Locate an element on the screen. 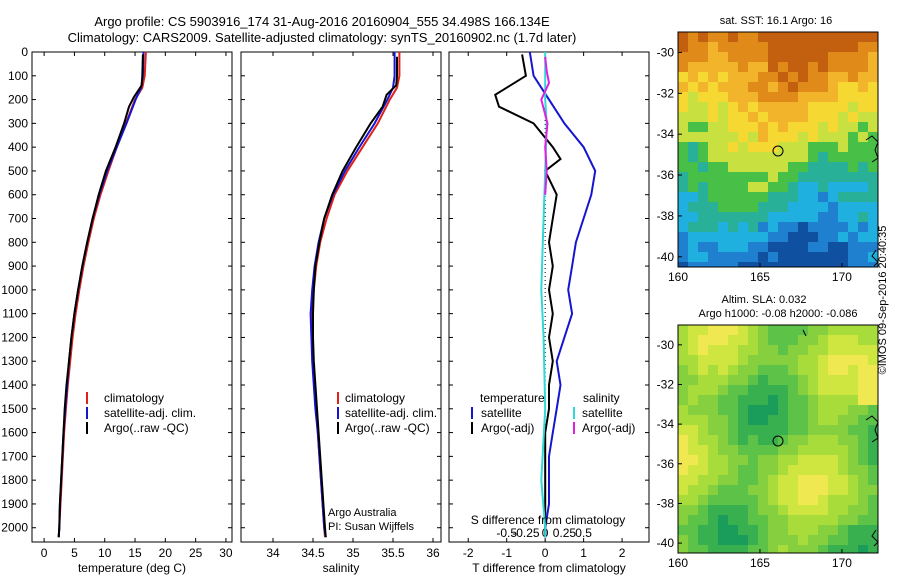  sst-map-frame is located at coordinates (778, 149).